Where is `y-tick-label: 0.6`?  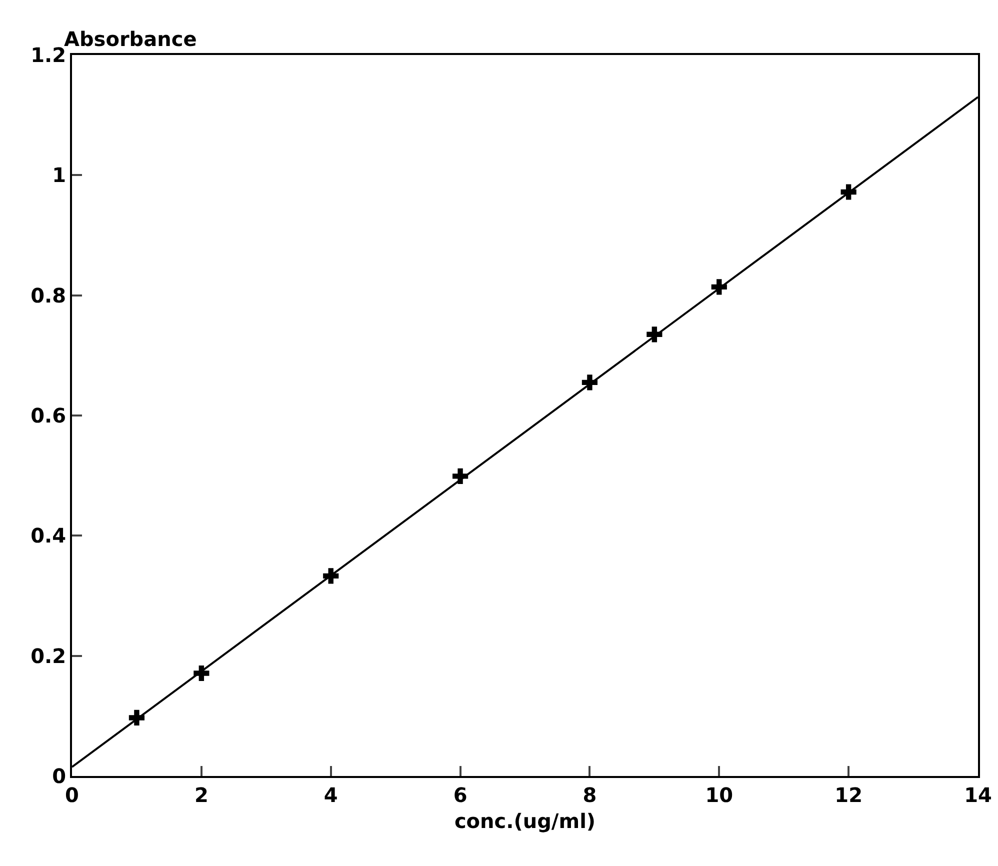
y-tick-label: 0.6 is located at coordinates (48, 416).